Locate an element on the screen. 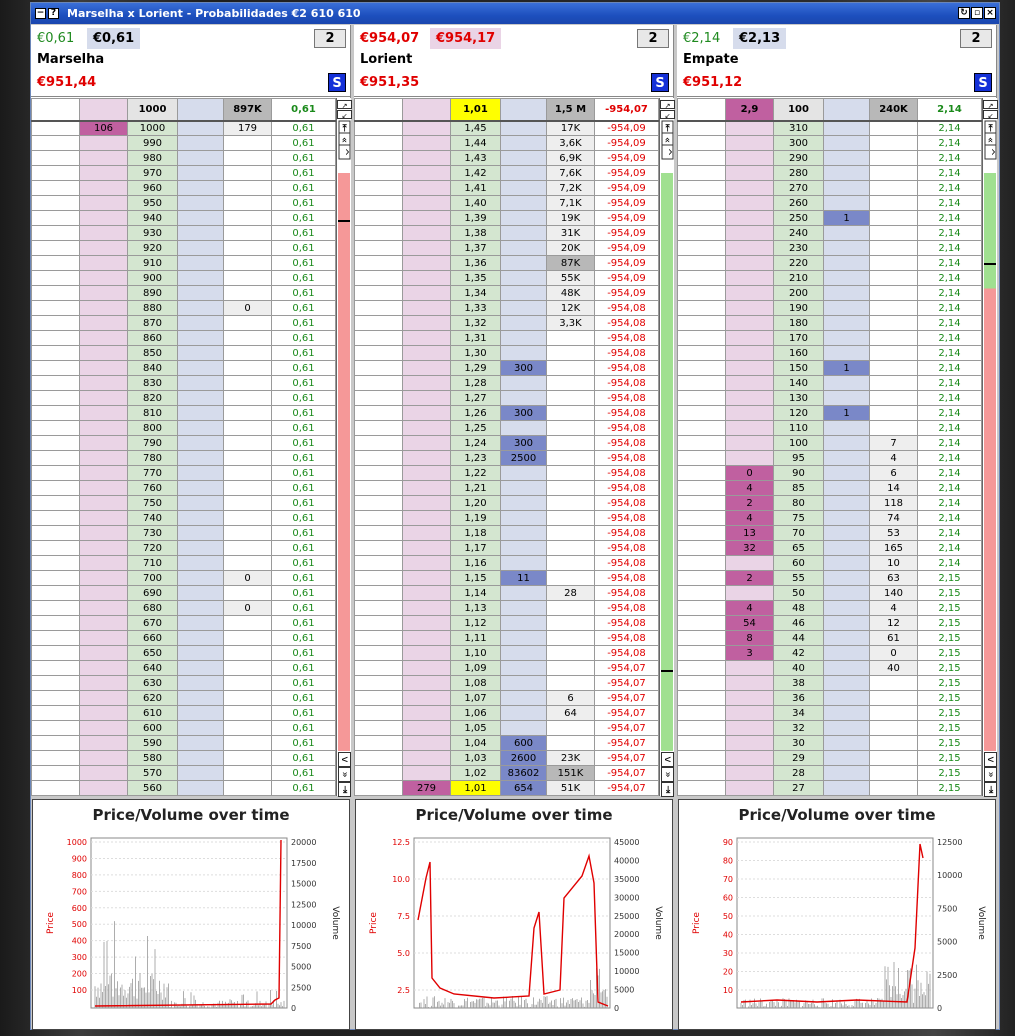  ladder-row: 1,40 7,1K -954,09 is located at coordinates (506, 203).